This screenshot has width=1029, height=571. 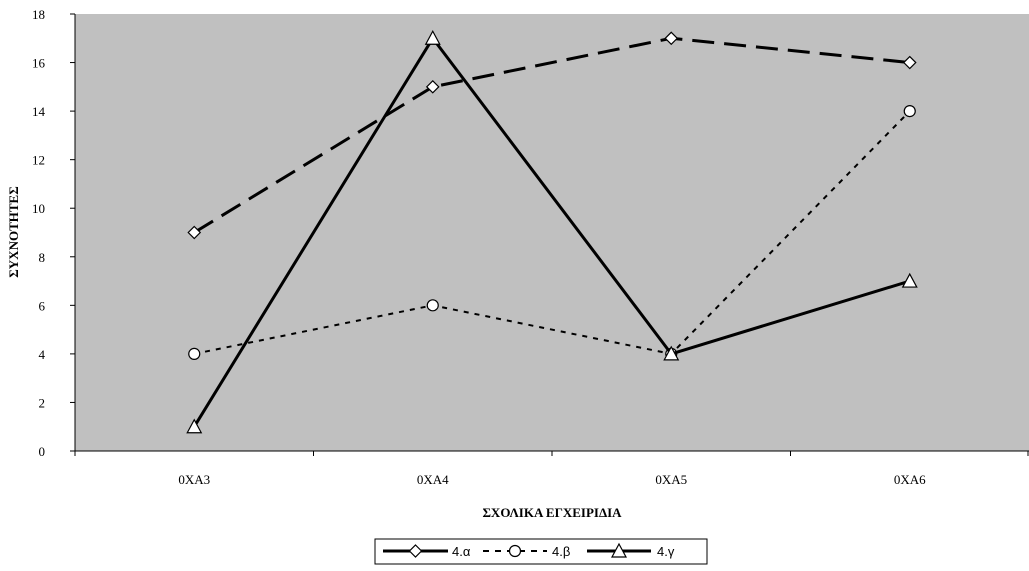 What do you see at coordinates (552, 512) in the screenshot?
I see `x-axis-title: ΣΧΟΛΙΚΑ ΕΓΧΕΙΡΙΔΙΑ` at bounding box center [552, 512].